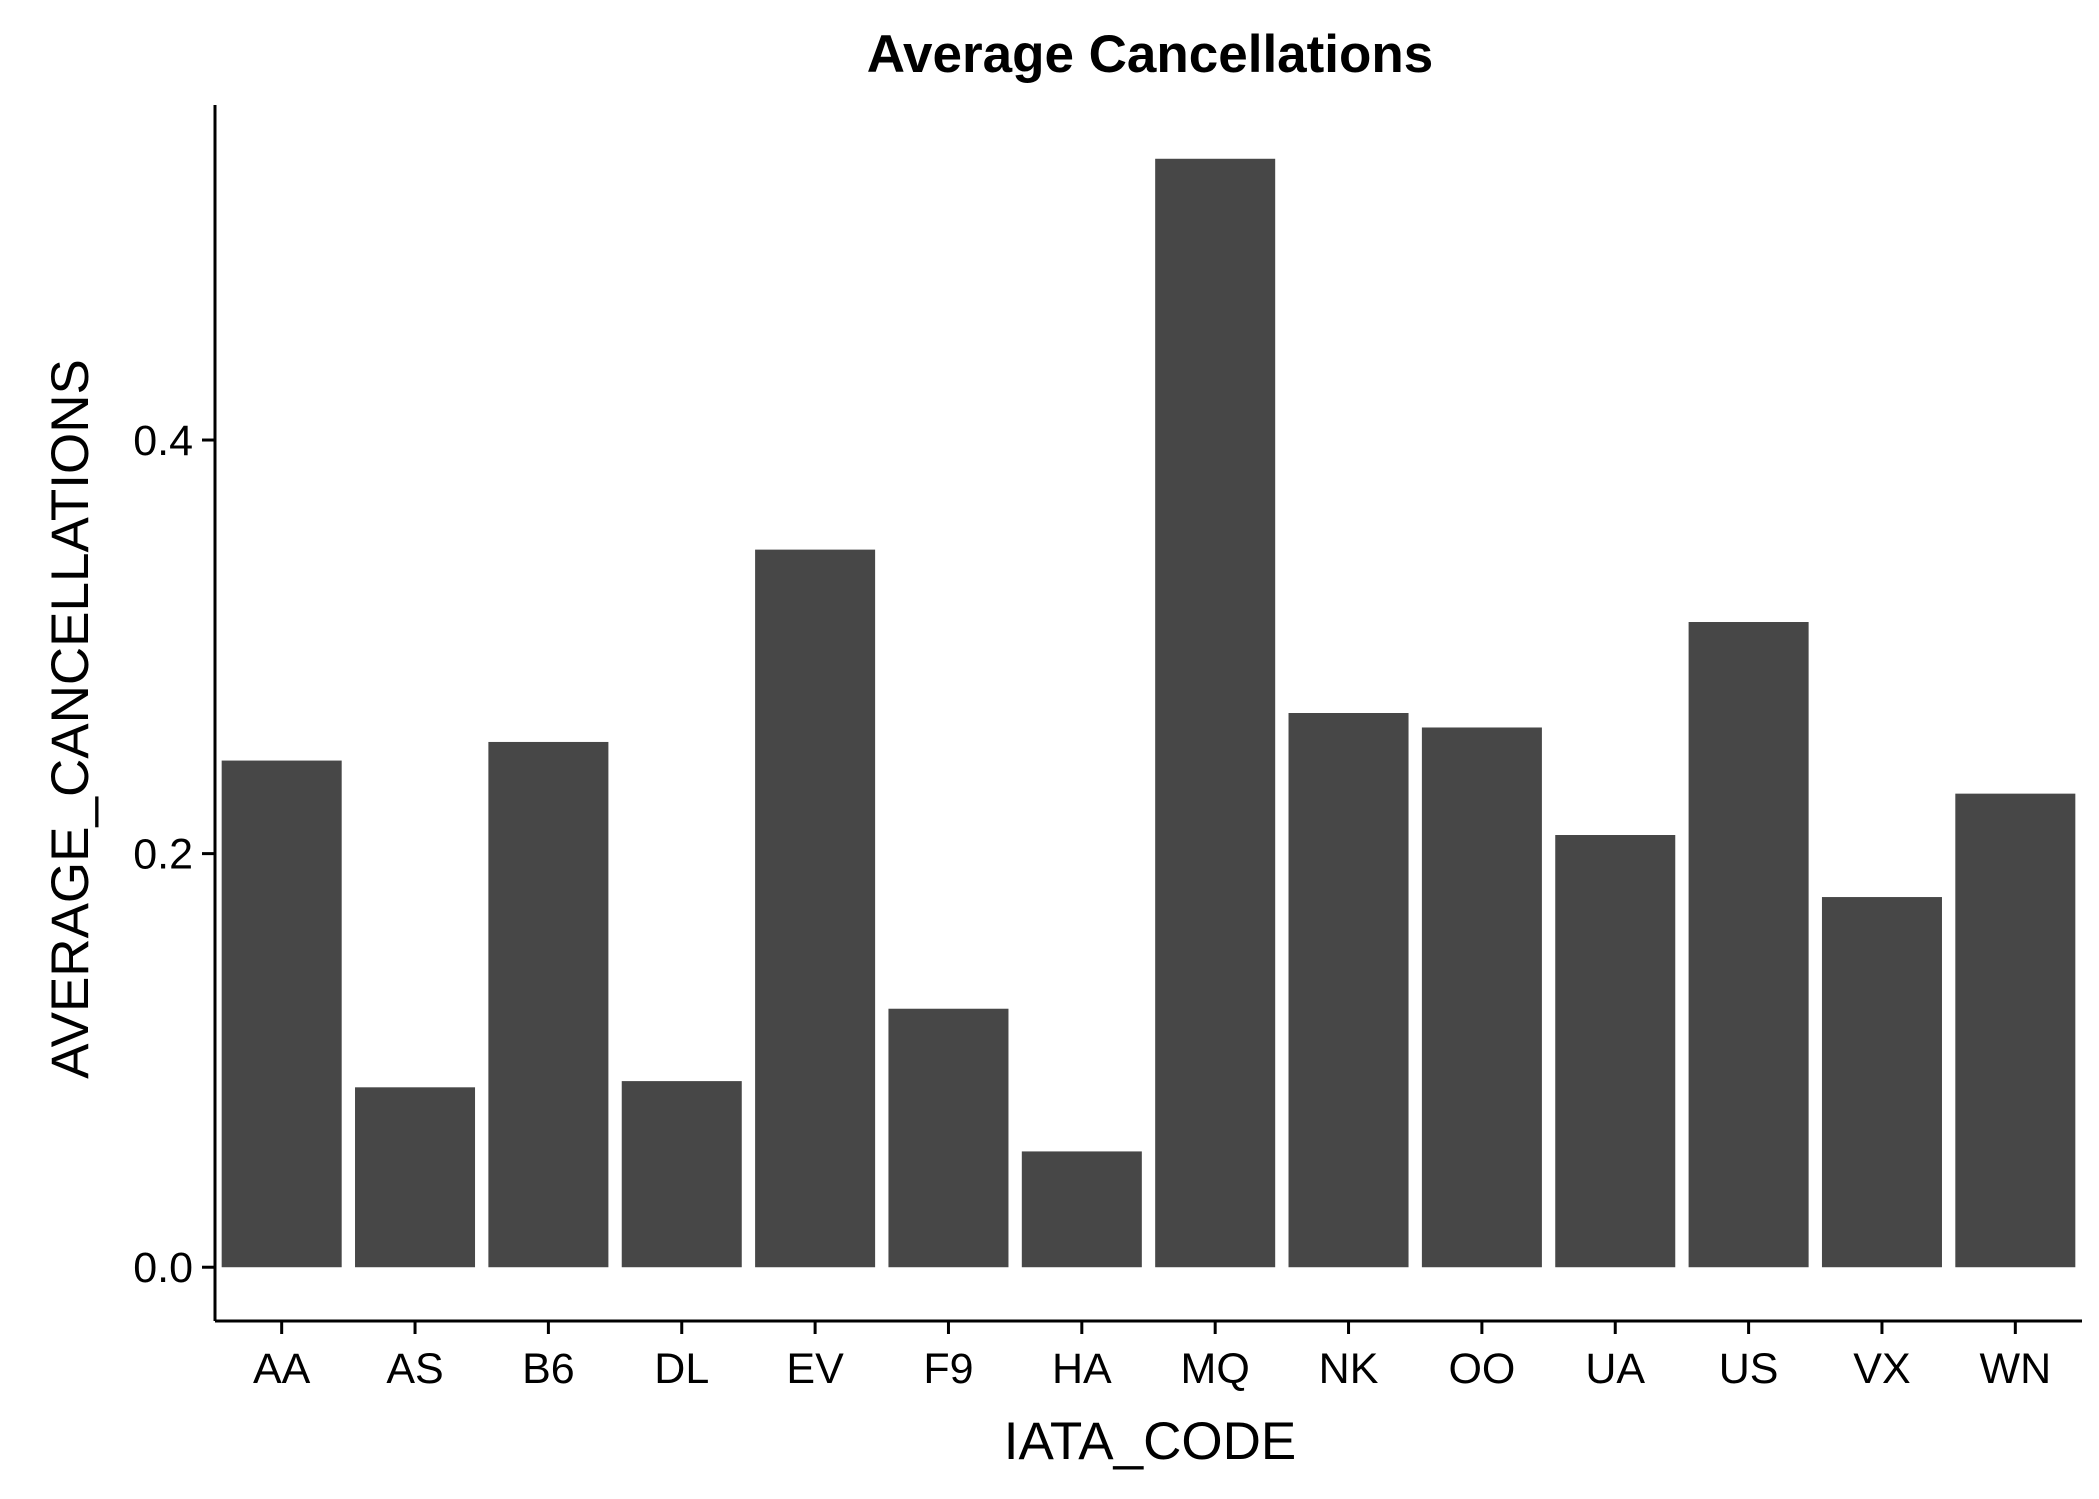  What do you see at coordinates (1150, 54) in the screenshot?
I see `chart-title: Average Cancellations` at bounding box center [1150, 54].